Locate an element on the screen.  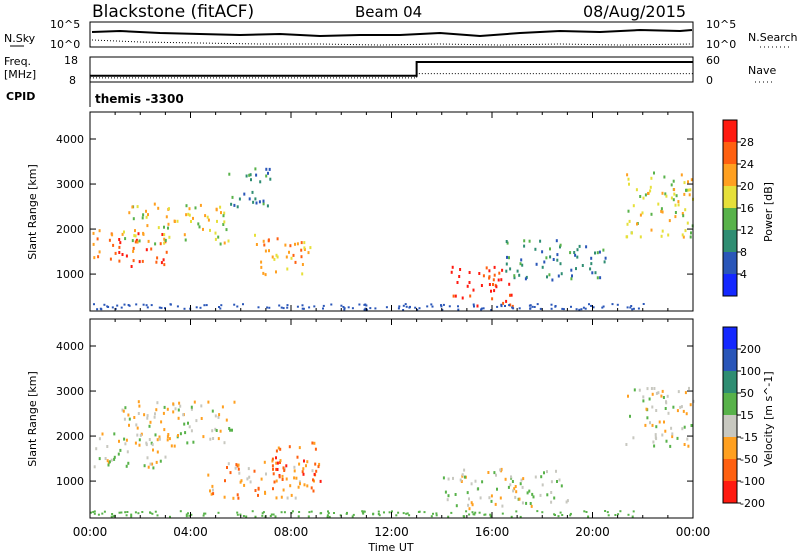
time-tick-label: 00:00 is located at coordinates (693, 532).